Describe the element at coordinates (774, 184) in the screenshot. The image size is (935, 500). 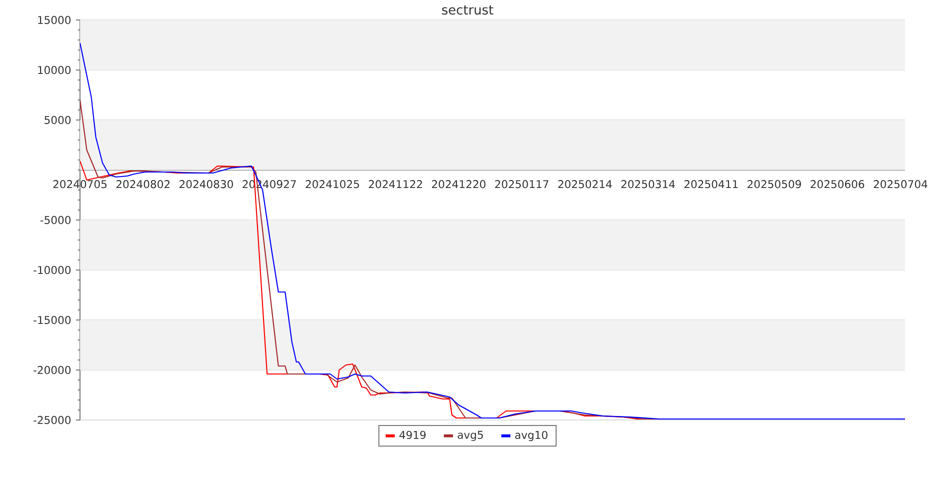
I see `x-tick-label: 20250509` at that location.